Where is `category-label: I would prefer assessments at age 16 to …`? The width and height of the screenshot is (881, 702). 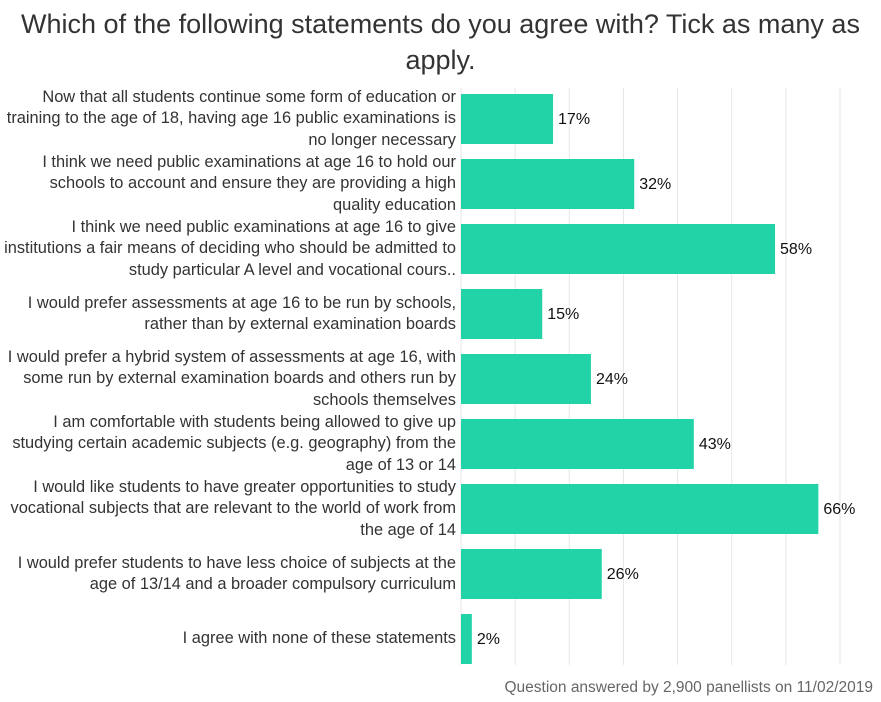 category-label: I would prefer assessments at age 16 to … is located at coordinates (241, 313).